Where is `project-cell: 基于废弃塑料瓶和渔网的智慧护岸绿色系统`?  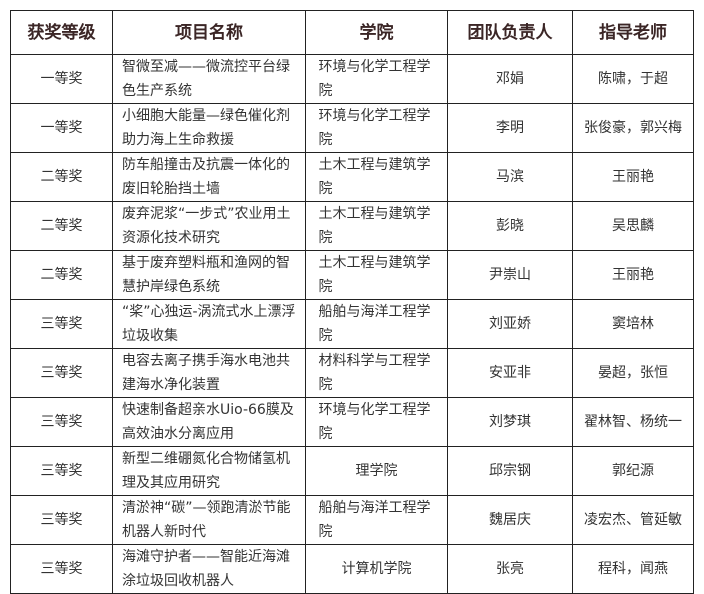
project-cell: 基于废弃塑料瓶和渔网的智慧护岸绿色系统 is located at coordinates (209, 275).